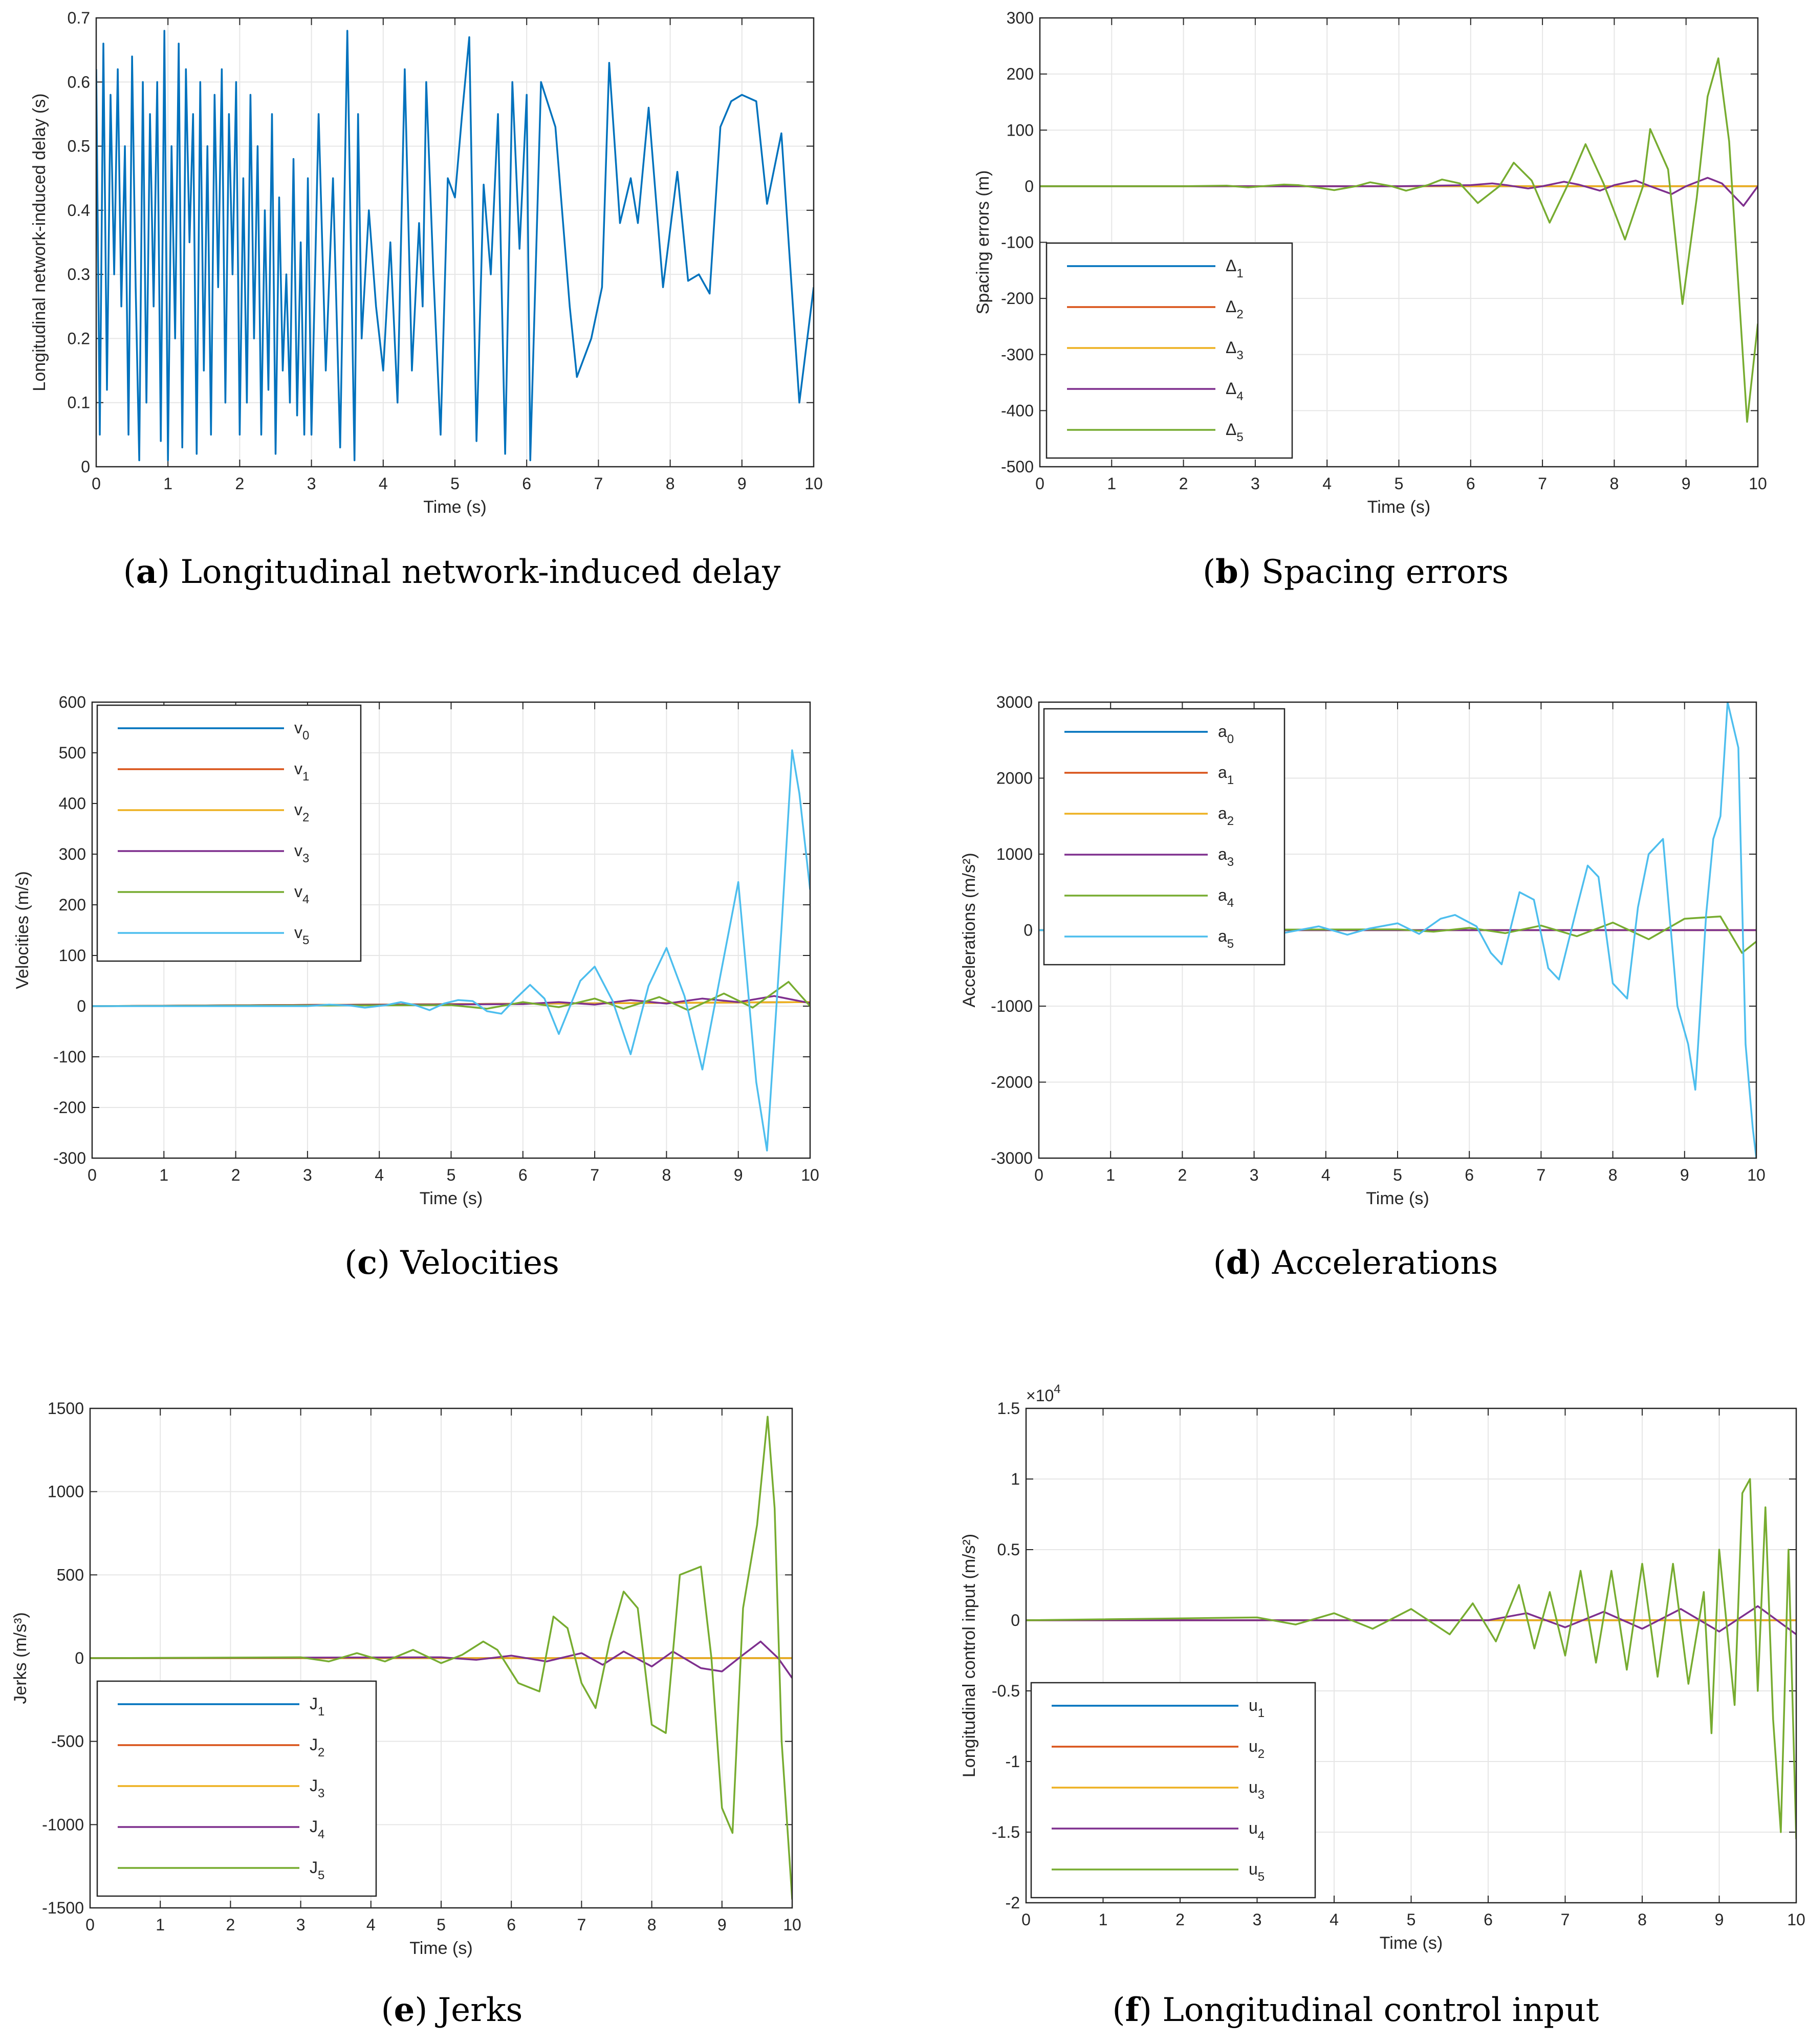 This screenshot has height=2044, width=1808. What do you see at coordinates (302, 935) in the screenshot?
I see `legend-label: v5` at bounding box center [302, 935].